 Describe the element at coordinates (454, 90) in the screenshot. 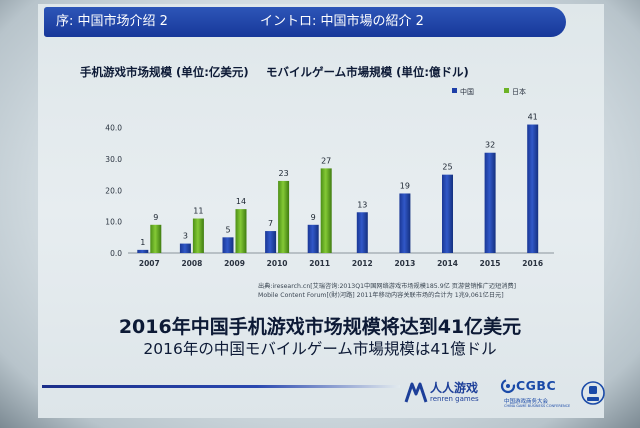

I see `legend-swatch-china` at that location.